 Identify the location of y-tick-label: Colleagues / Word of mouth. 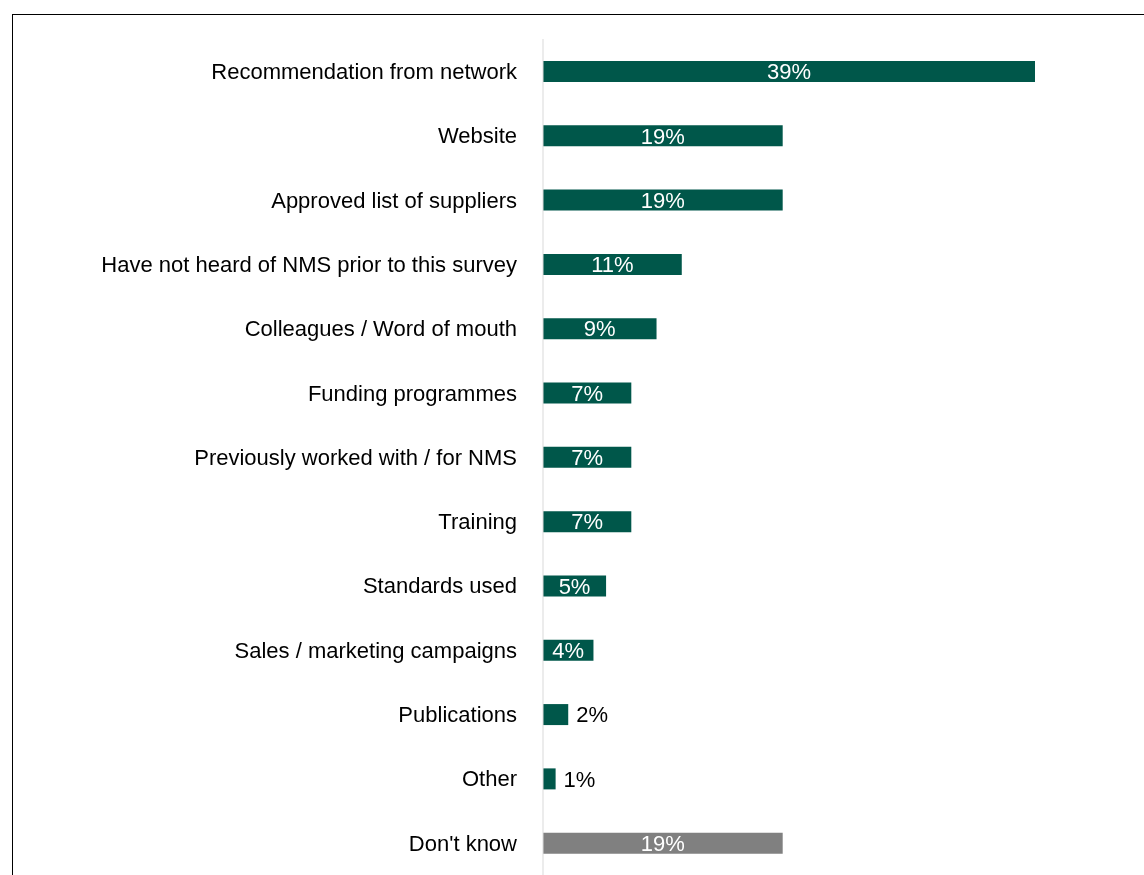
(380, 329).